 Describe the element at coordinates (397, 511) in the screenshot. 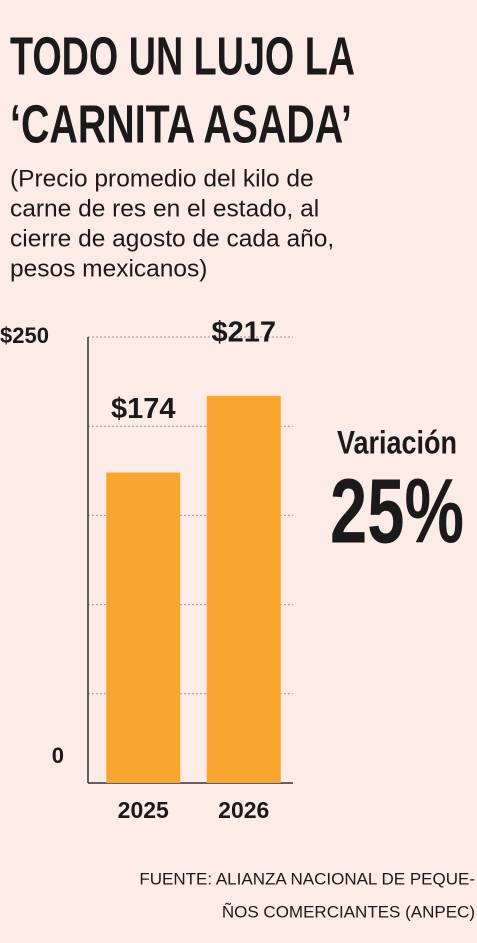

I see `annotation-value: 25%` at that location.